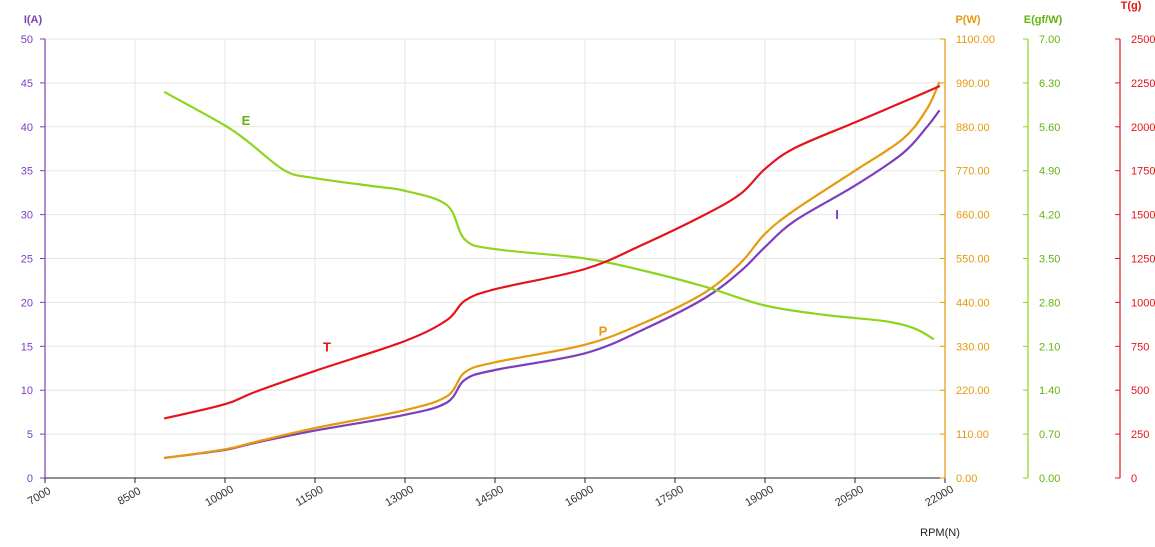 Image resolution: width=1155 pixels, height=547 pixels. I want to click on thrust-tick-label: 500, so click(1140, 391).